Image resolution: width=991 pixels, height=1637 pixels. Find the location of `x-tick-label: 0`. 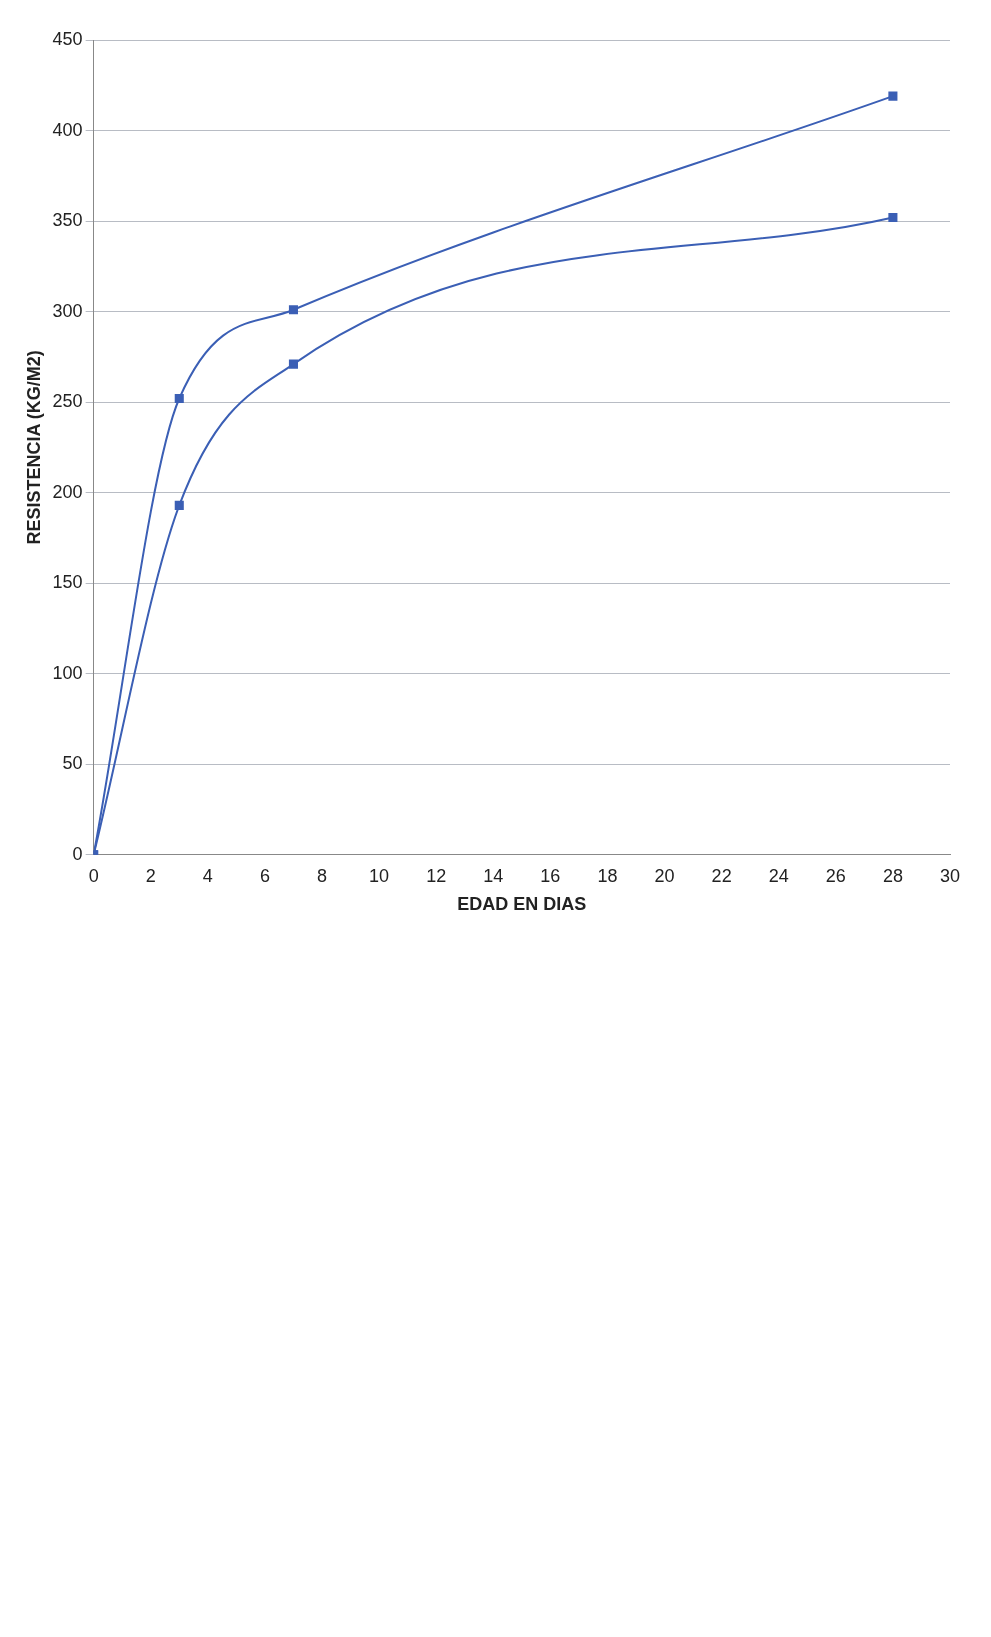

x-tick-label: 0 is located at coordinates (93, 875).